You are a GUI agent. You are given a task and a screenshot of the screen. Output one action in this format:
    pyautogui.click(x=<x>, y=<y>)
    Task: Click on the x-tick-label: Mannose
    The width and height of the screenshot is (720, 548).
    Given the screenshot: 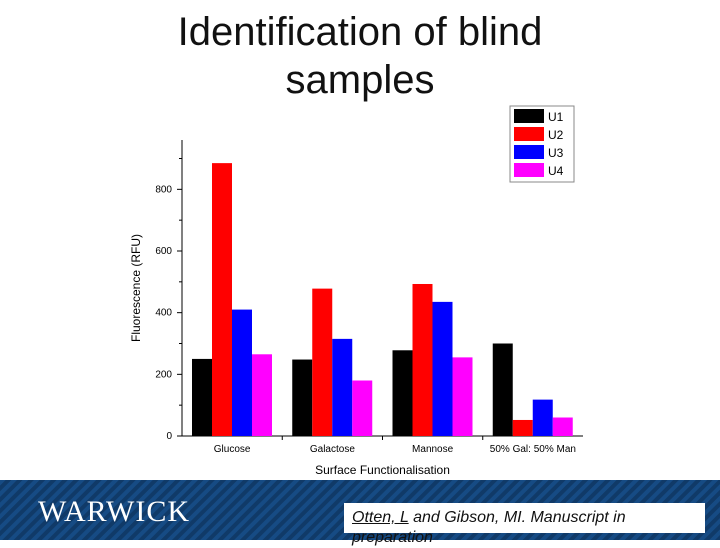 What is the action you would take?
    pyautogui.click(x=433, y=449)
    